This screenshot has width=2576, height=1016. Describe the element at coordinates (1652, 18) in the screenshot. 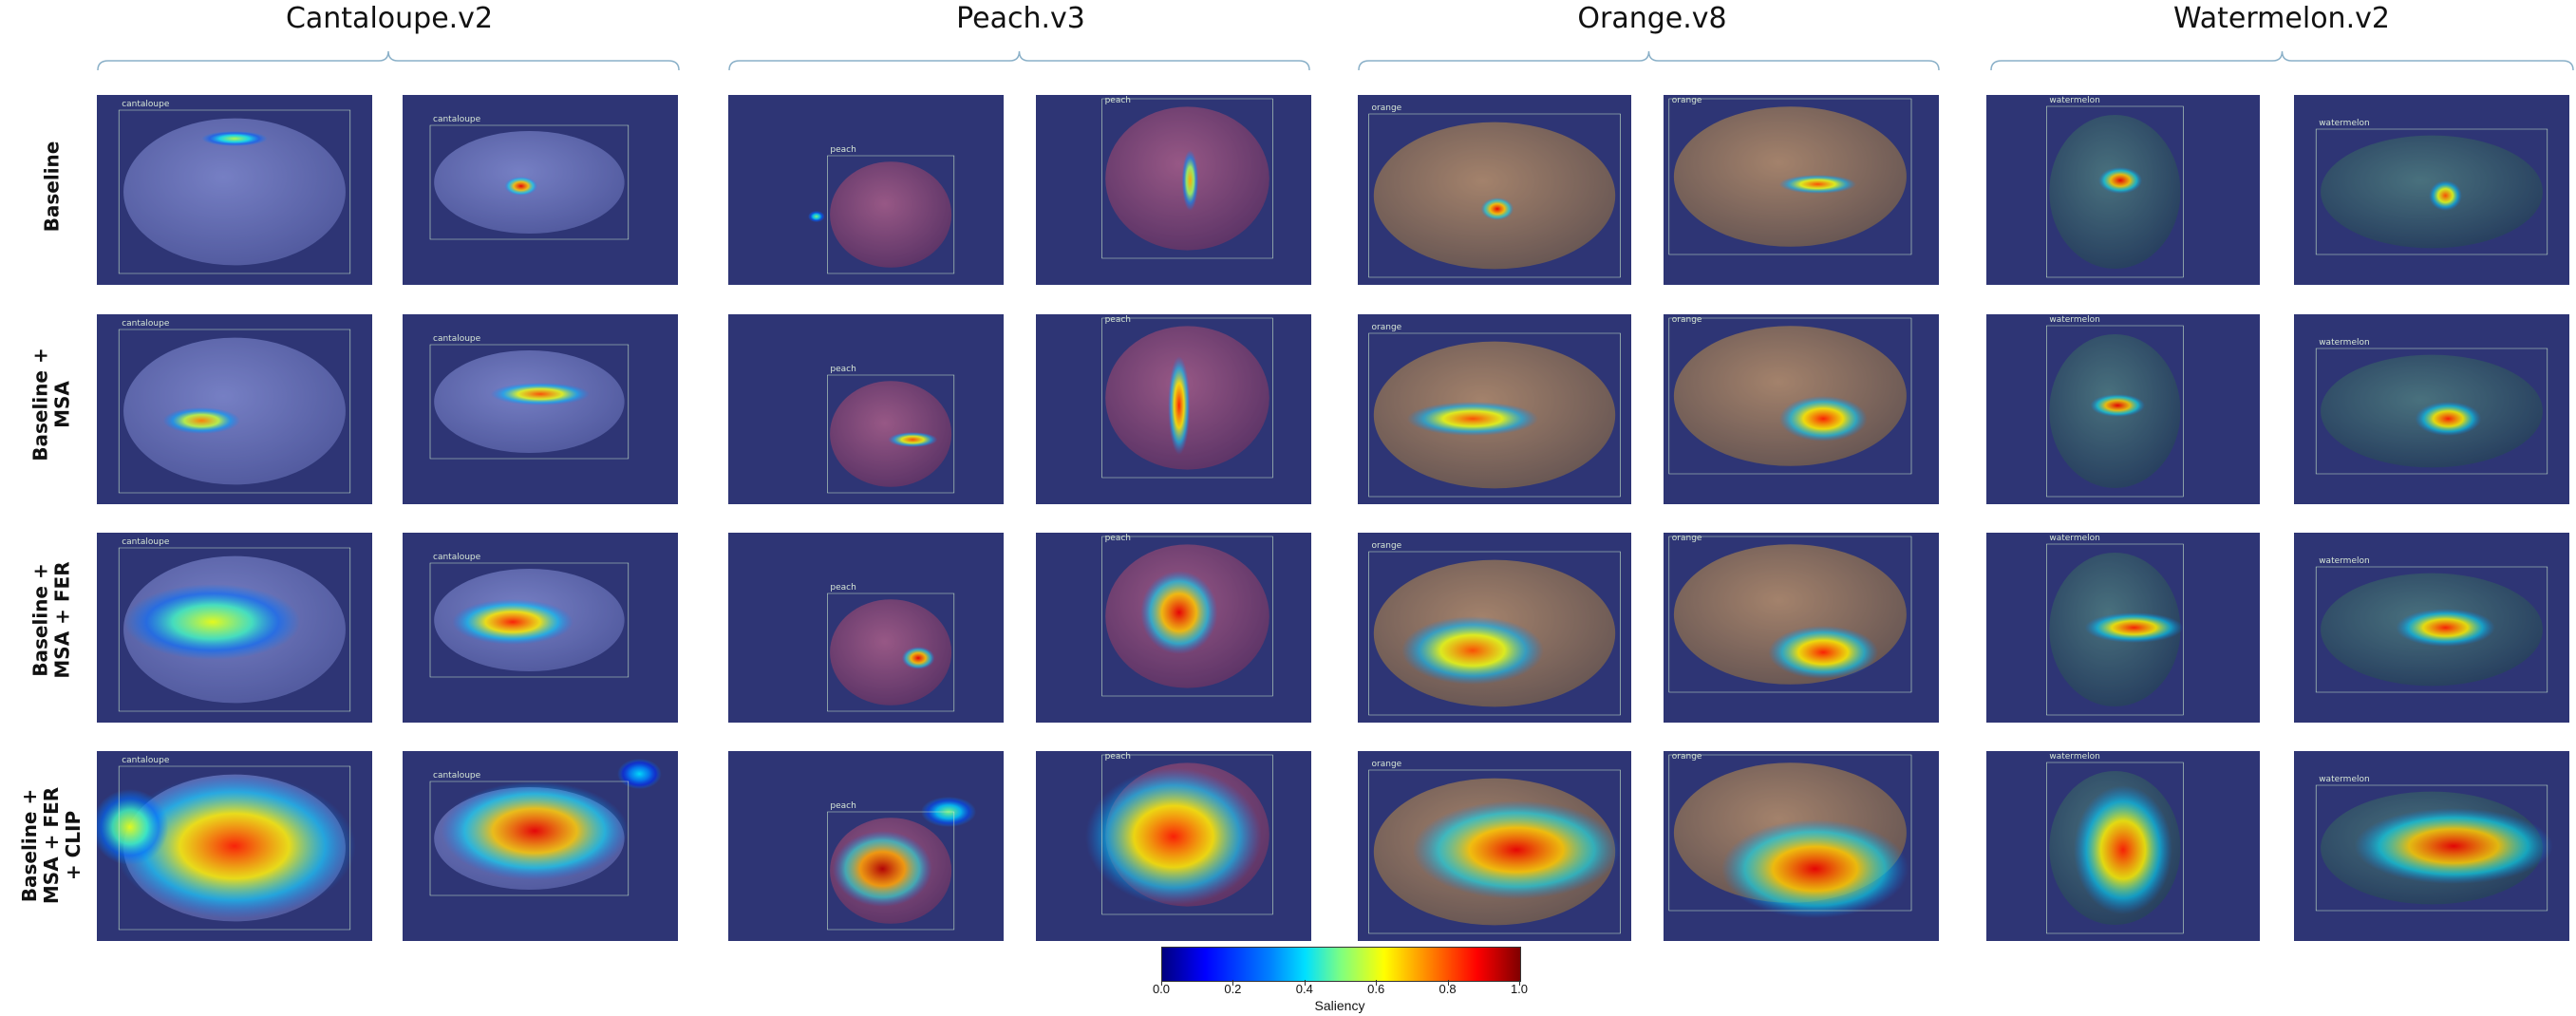

I see `column-title-orange: Orange.v8` at that location.